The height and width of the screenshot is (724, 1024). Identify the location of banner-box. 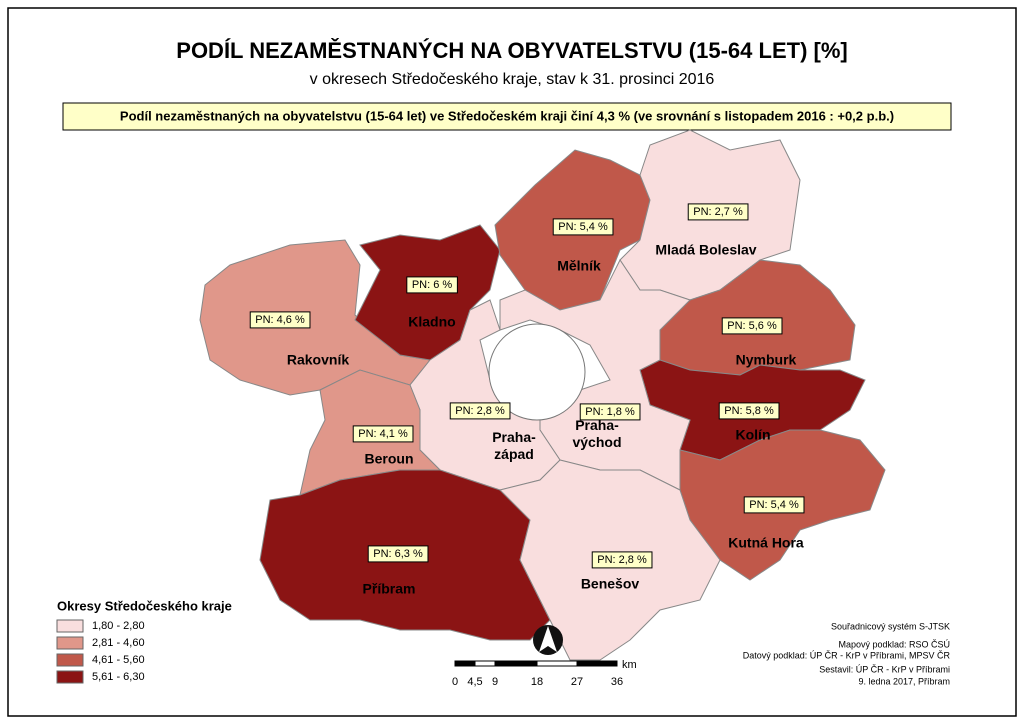
(507, 116).